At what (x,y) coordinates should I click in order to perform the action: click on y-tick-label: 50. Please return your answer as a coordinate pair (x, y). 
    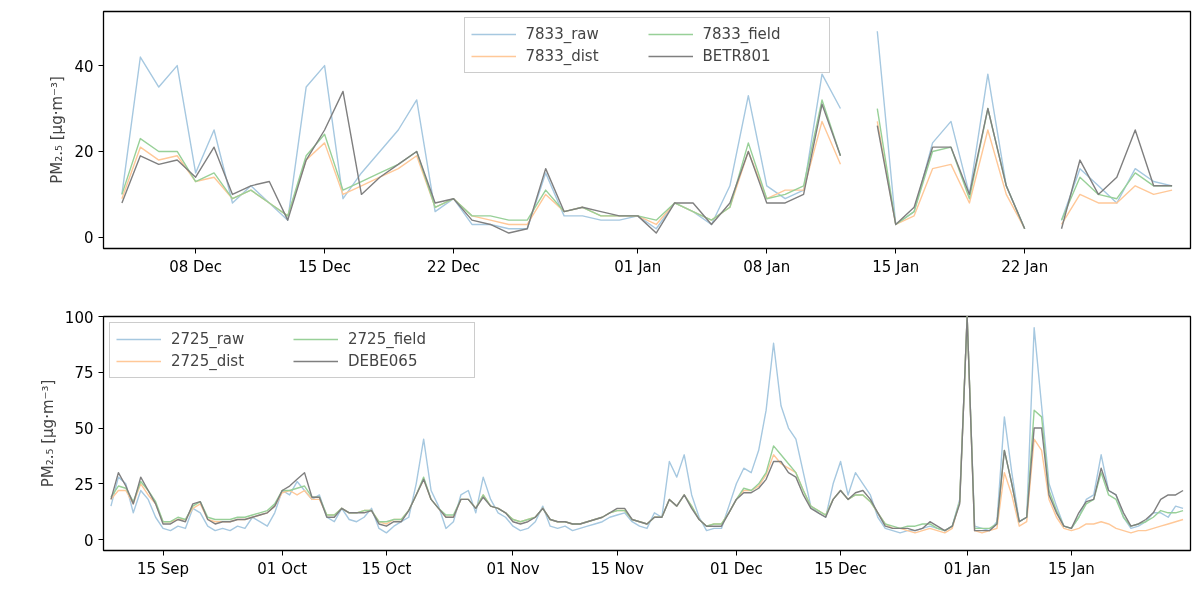
    Looking at the image, I should click on (84, 429).